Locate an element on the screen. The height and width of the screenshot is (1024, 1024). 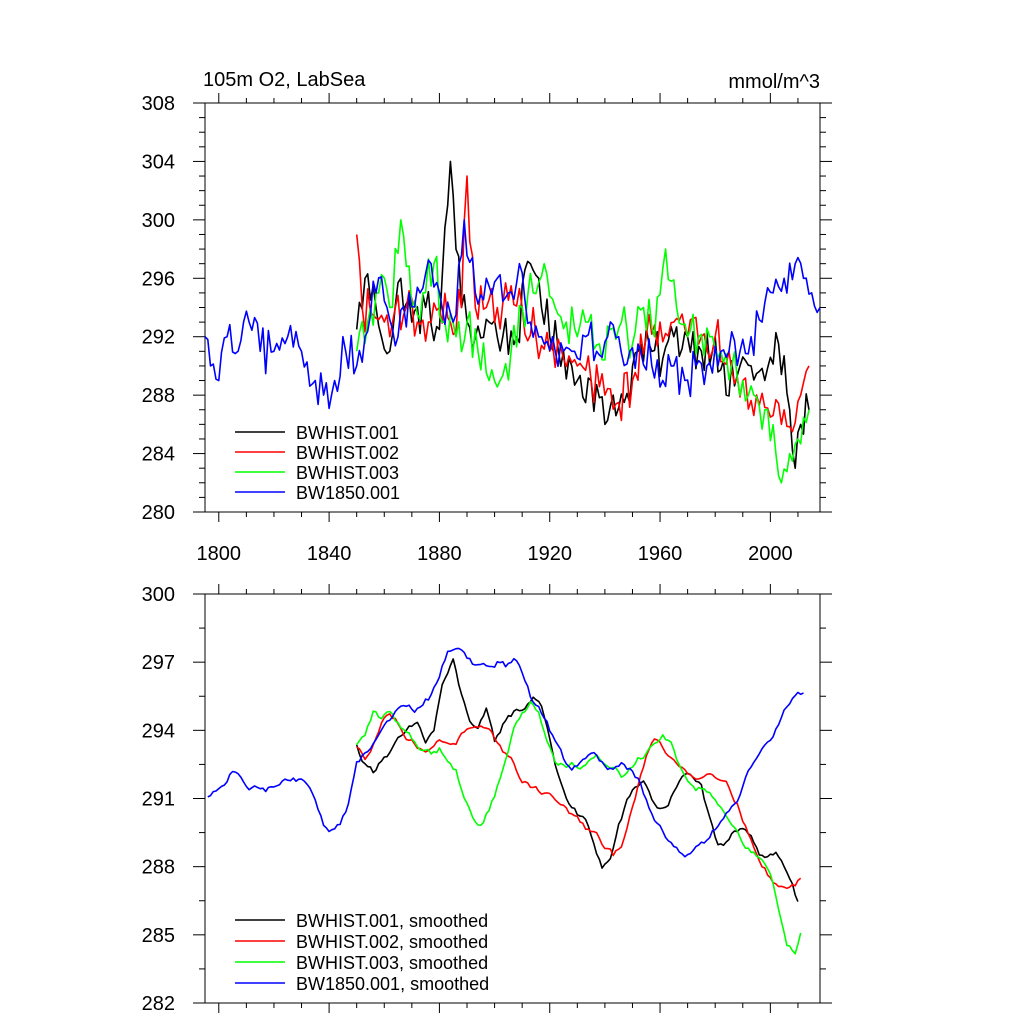
legend-label-bw1850-001-smoothed: BW1850.001, smoothed is located at coordinates (392, 984).